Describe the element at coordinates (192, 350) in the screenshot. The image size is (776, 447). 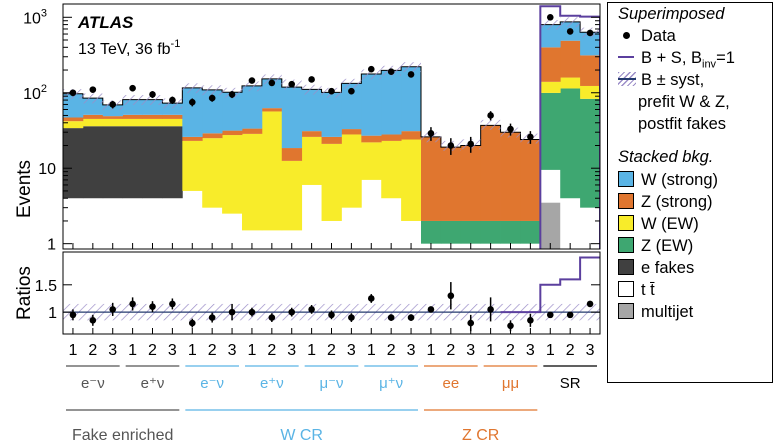
I see `xtick-label-6: 1` at that location.